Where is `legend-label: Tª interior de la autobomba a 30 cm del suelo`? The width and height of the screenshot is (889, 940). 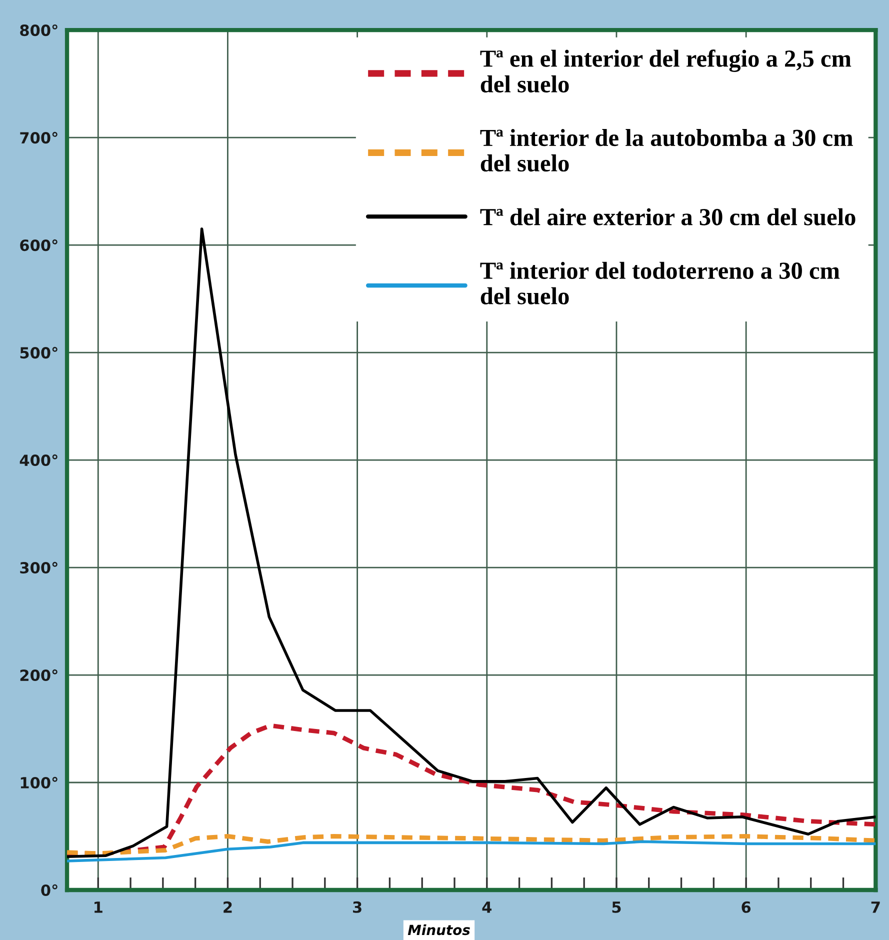 legend-label: Tª interior de la autobomba a 30 cm del suelo is located at coordinates (666, 150).